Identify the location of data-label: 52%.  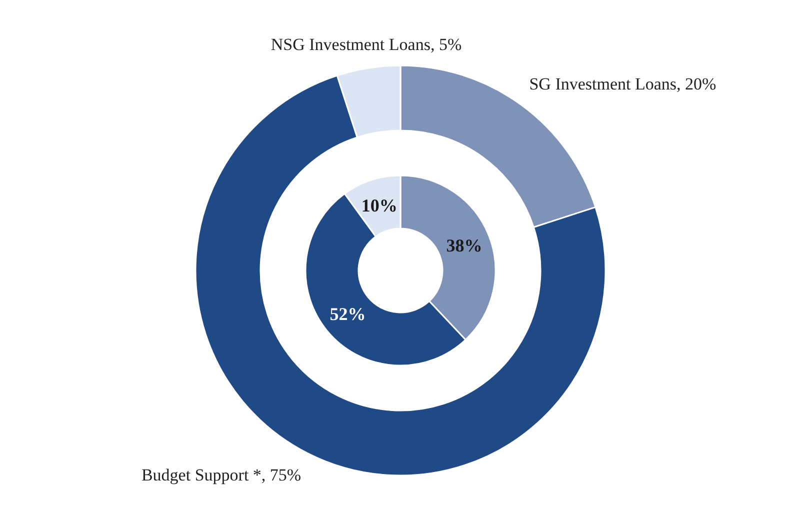
(348, 314).